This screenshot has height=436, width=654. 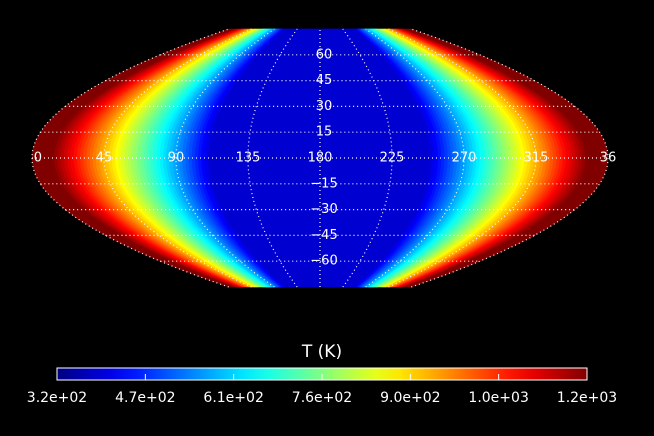 What do you see at coordinates (233, 398) in the screenshot?
I see `colorbar-tick-label: 6.1e+02` at bounding box center [233, 398].